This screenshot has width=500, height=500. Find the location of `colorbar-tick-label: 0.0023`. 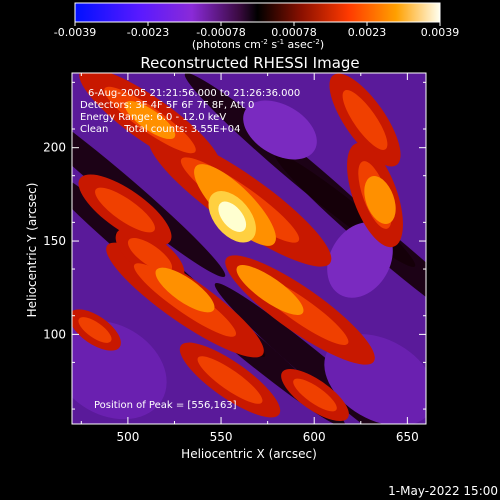

colorbar-tick-label: 0.0023 is located at coordinates (367, 32).